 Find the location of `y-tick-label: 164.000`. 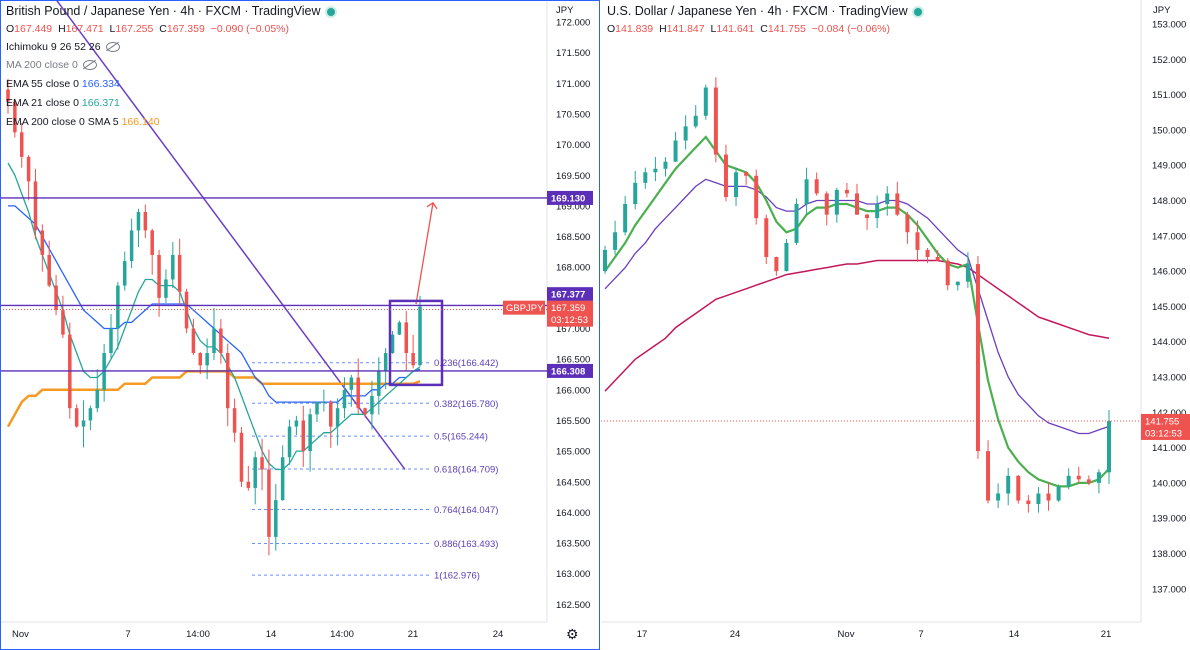

y-tick-label: 164.000 is located at coordinates (573, 513).